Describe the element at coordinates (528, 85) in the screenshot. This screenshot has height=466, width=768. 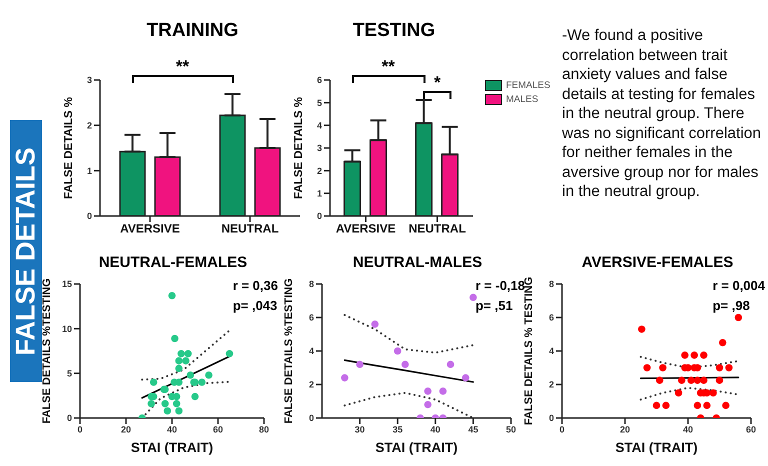
I see `legend-label: FEMALES` at that location.